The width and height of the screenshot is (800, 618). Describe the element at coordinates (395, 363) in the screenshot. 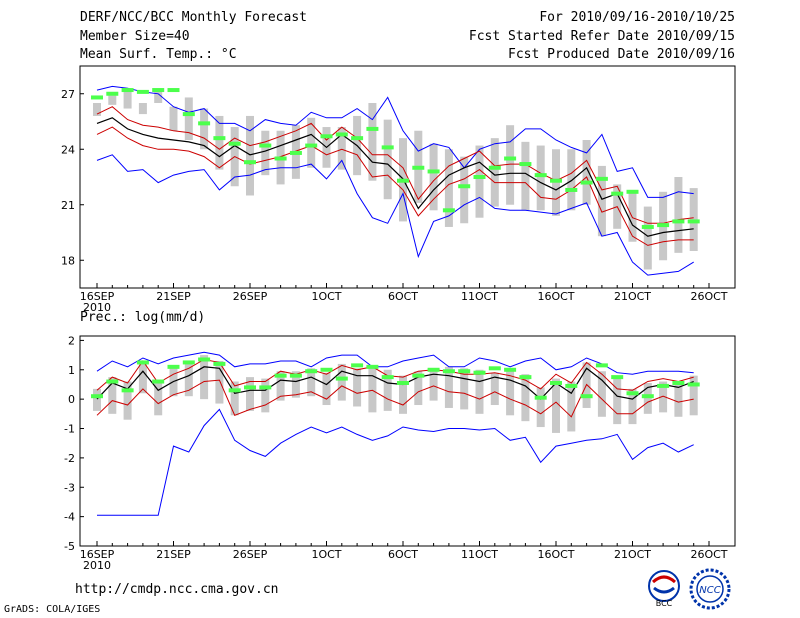

I see `prec-max-line` at that location.